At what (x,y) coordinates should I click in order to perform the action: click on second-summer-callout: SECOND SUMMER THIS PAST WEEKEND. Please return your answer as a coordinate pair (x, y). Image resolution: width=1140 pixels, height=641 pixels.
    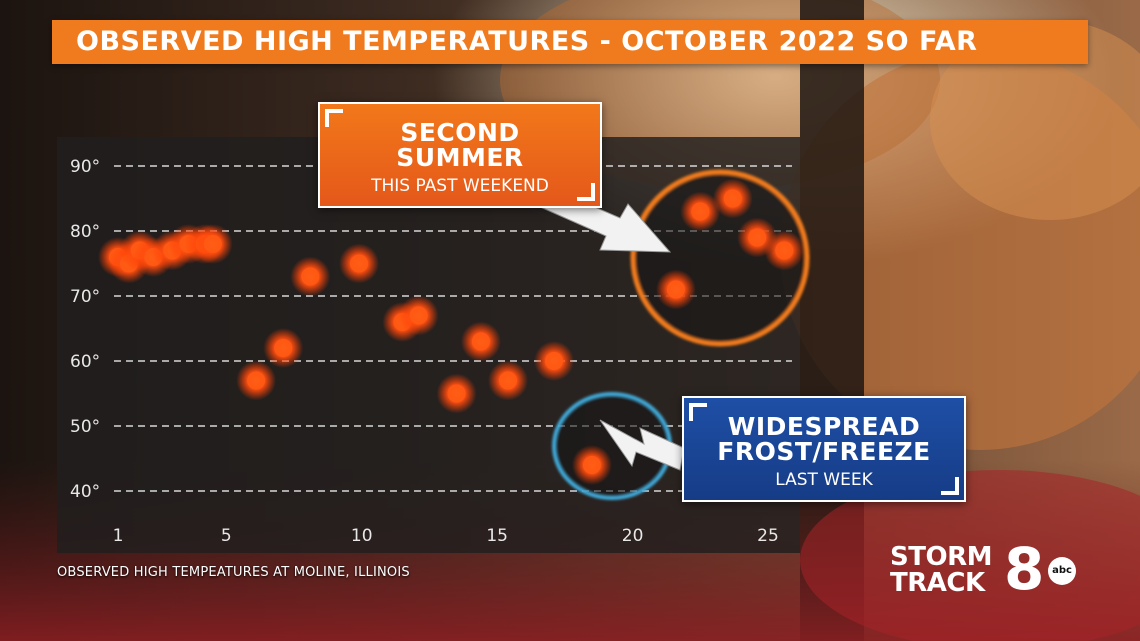
    Looking at the image, I should click on (460, 155).